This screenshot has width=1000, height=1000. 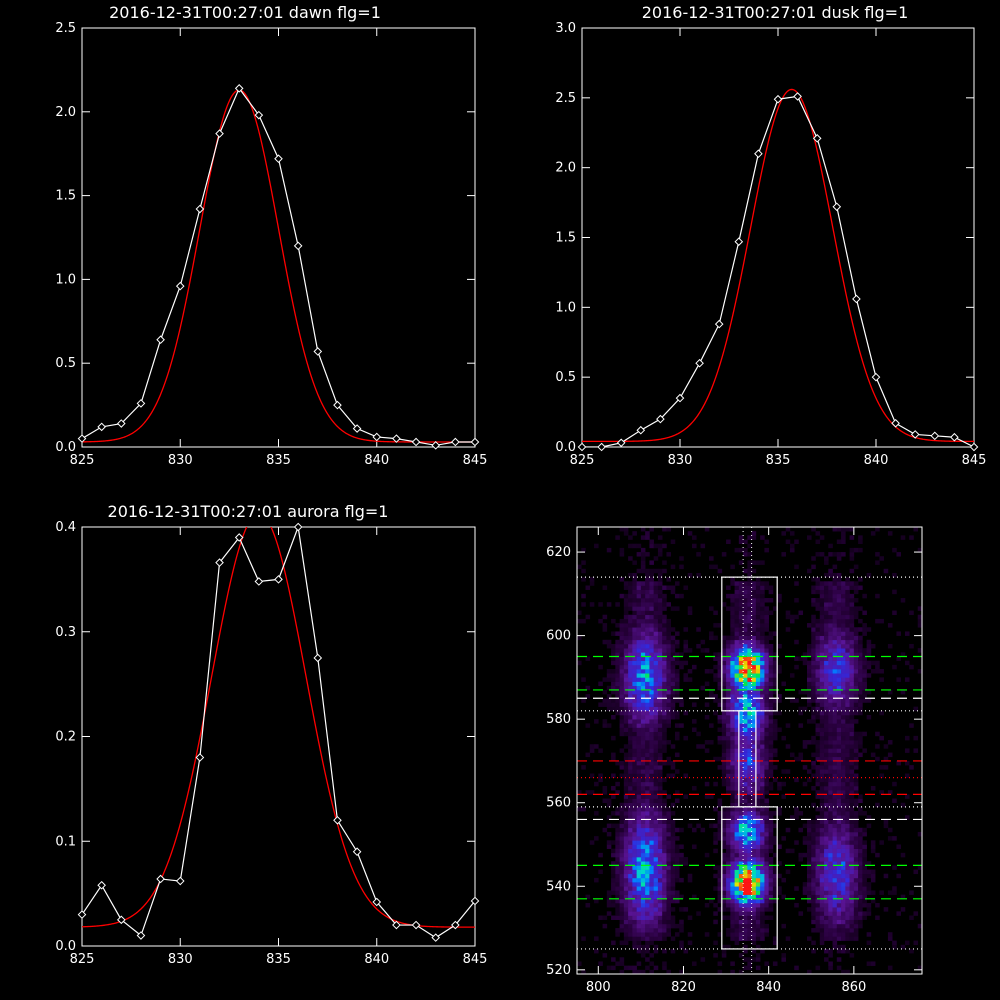 I want to click on dawn-ytick-label: 2.0, so click(x=65, y=112).